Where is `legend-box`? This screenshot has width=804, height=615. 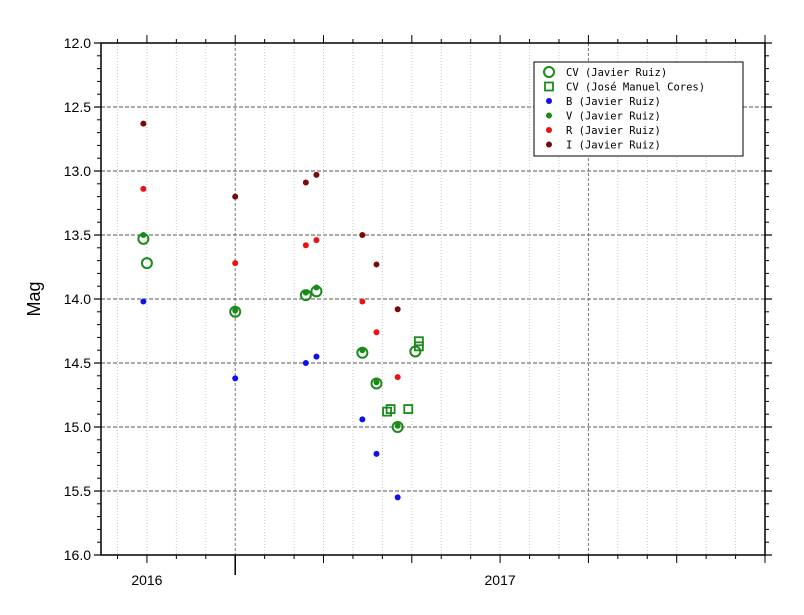 legend-box is located at coordinates (638, 109).